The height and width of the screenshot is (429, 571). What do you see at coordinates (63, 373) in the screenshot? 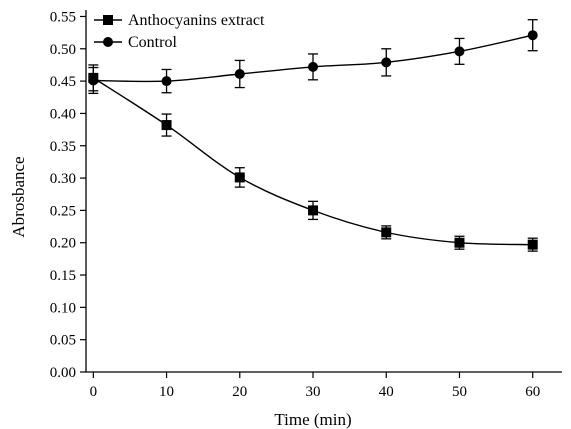
I see `y-tick-label: 0.00` at bounding box center [63, 373].